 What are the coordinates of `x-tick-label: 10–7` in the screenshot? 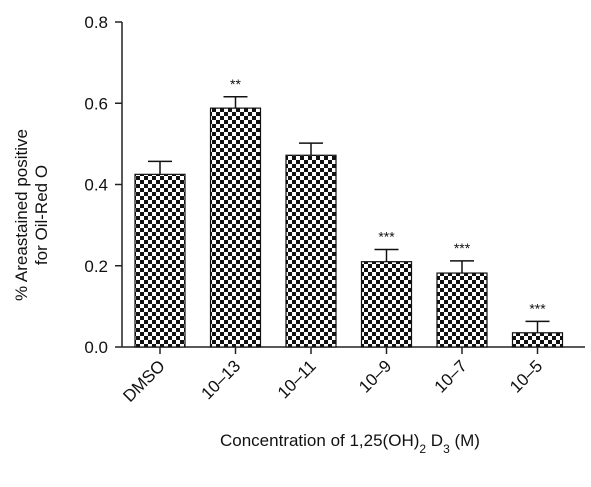 It's located at (451, 376).